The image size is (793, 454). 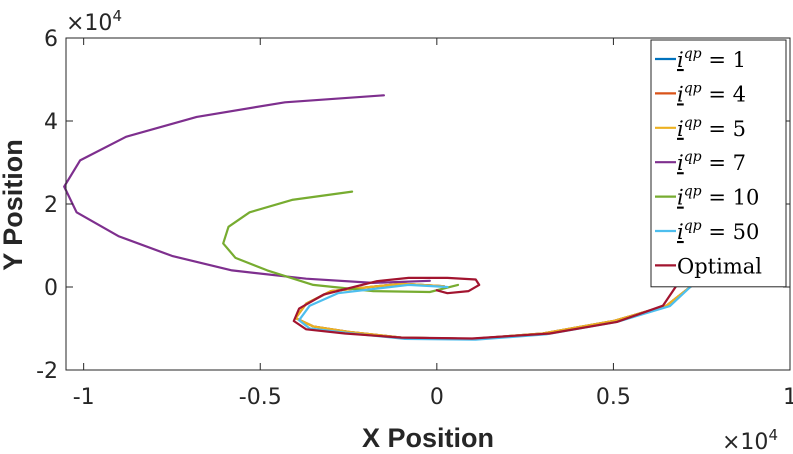 I want to click on legend-entry: iqp = 10, so click(x=707, y=197).